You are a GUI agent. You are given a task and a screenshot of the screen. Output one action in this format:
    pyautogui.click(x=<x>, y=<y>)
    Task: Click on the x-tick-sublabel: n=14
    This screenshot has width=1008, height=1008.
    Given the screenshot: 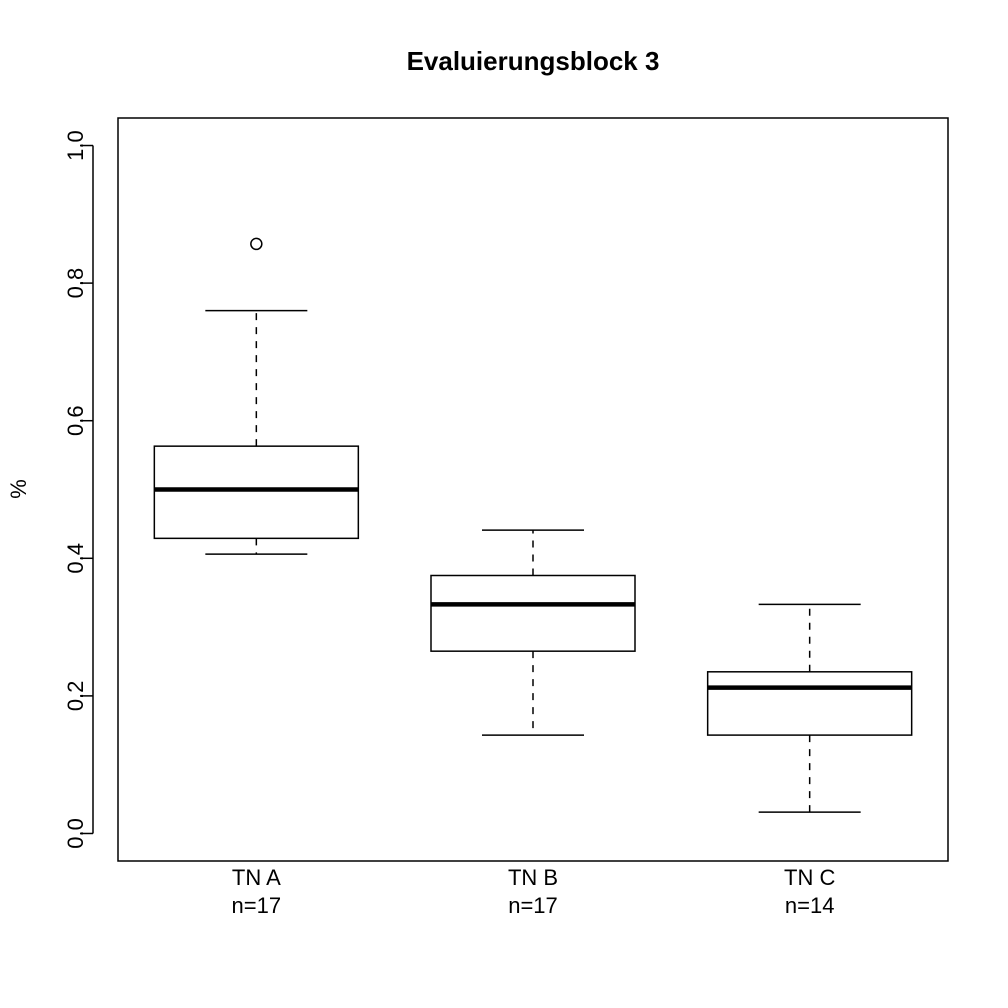 What is the action you would take?
    pyautogui.click(x=810, y=905)
    